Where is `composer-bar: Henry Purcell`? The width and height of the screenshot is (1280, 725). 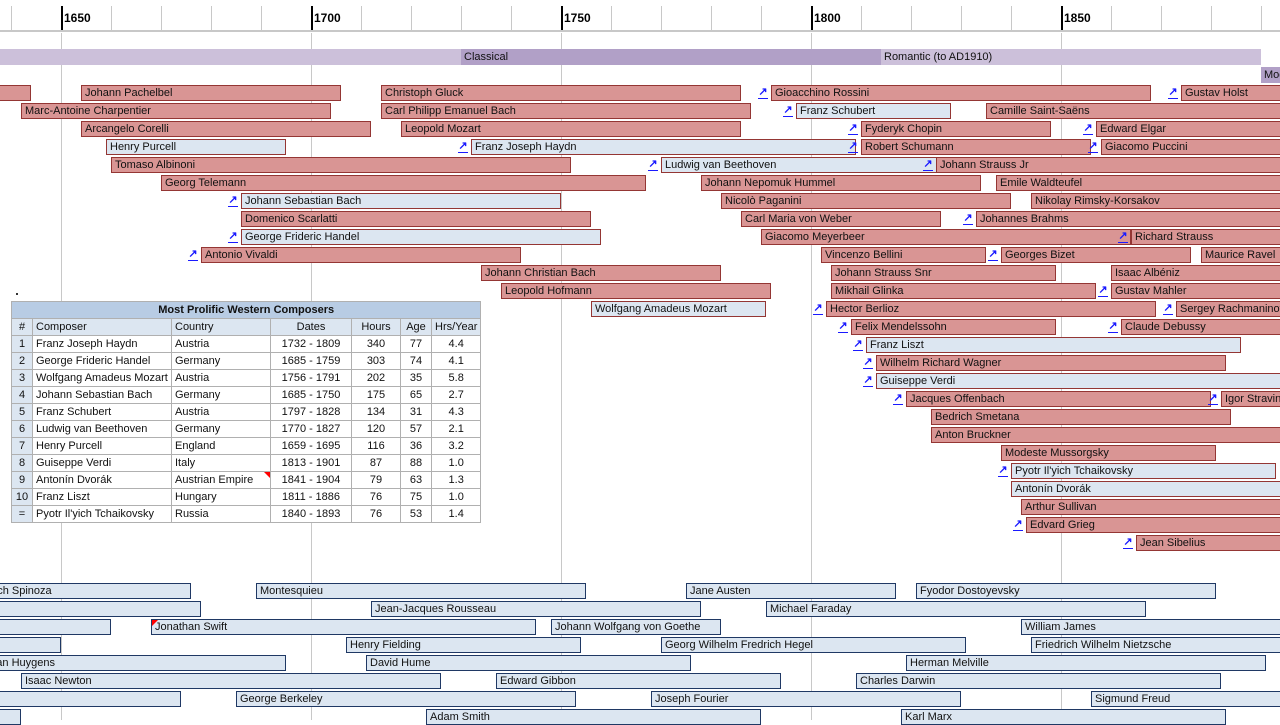 composer-bar: Henry Purcell is located at coordinates (196, 147).